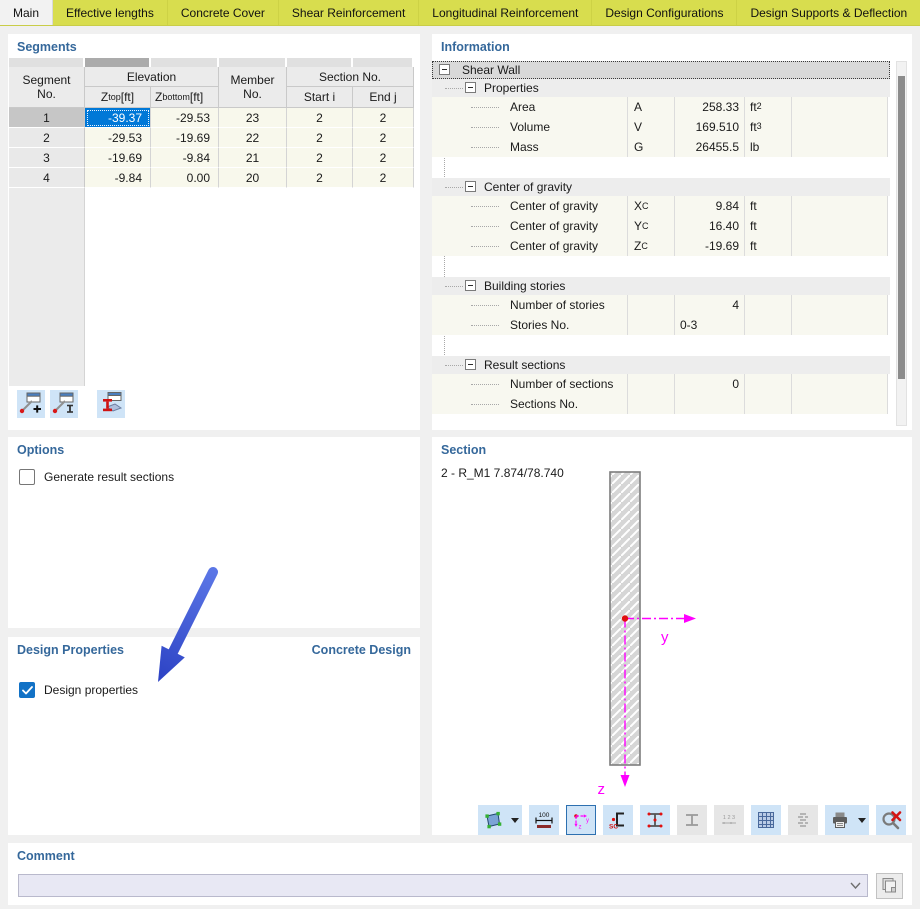 The height and width of the screenshot is (909, 920). What do you see at coordinates (118, 62) in the screenshot?
I see `strip-cell-selected` at bounding box center [118, 62].